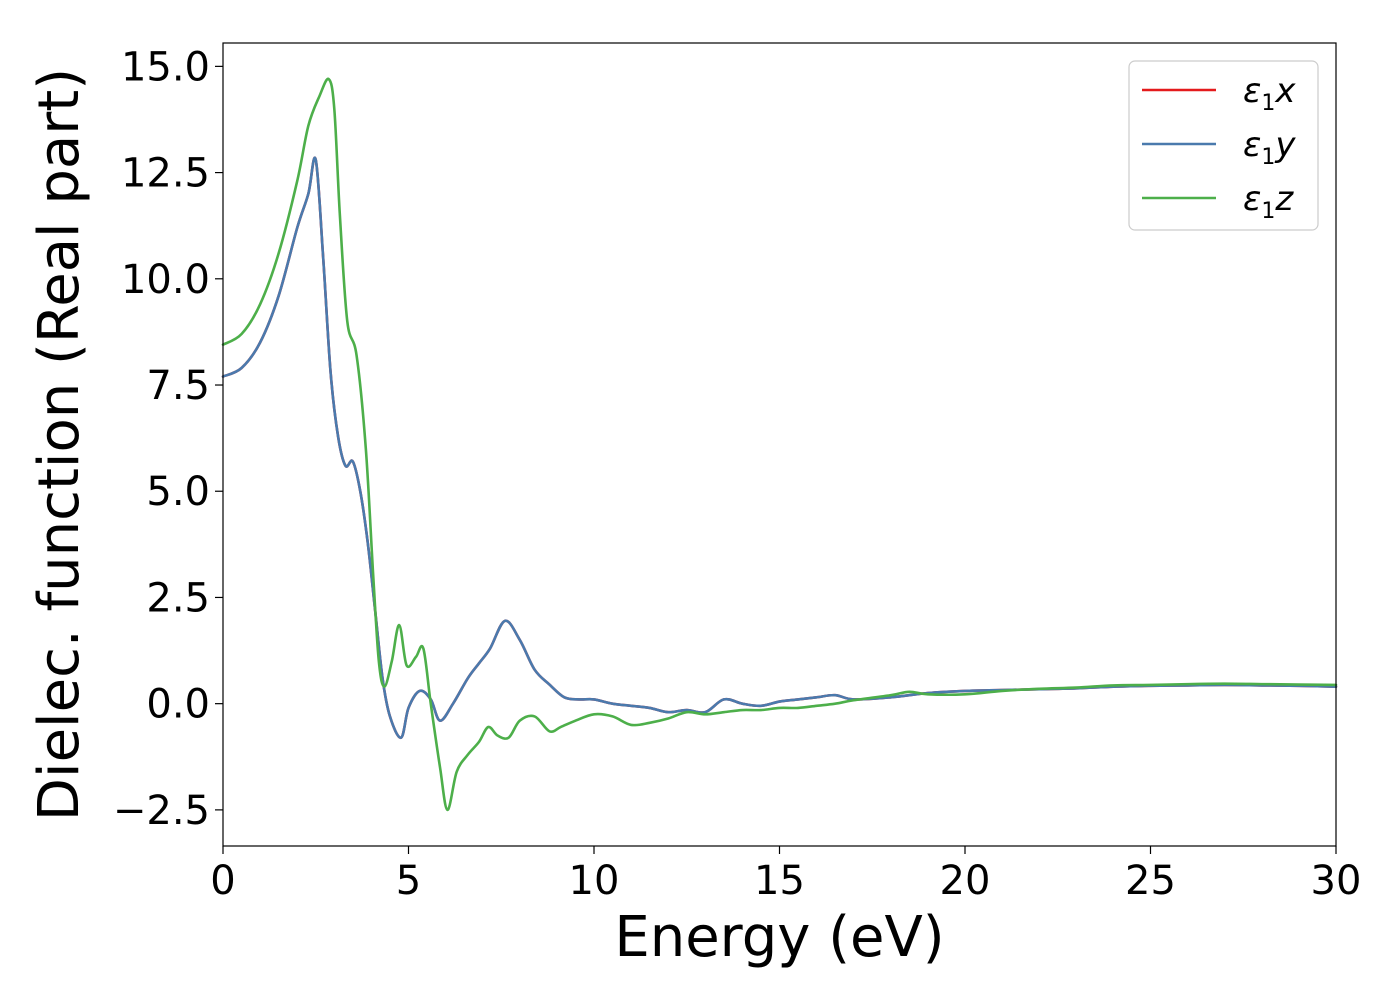 The image size is (1400, 1000). What do you see at coordinates (1150, 881) in the screenshot?
I see `x-tick-label: 25` at bounding box center [1150, 881].